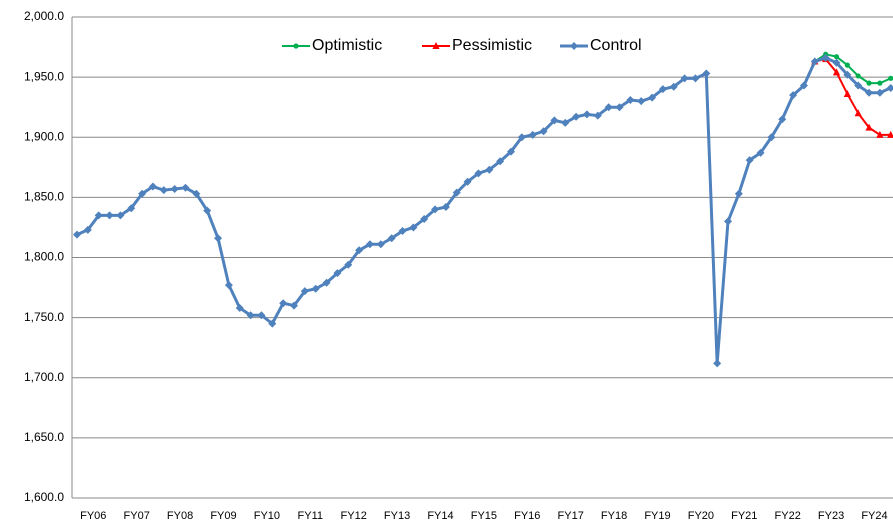  I want to click on x-tick-label: FY12, so click(354, 516).